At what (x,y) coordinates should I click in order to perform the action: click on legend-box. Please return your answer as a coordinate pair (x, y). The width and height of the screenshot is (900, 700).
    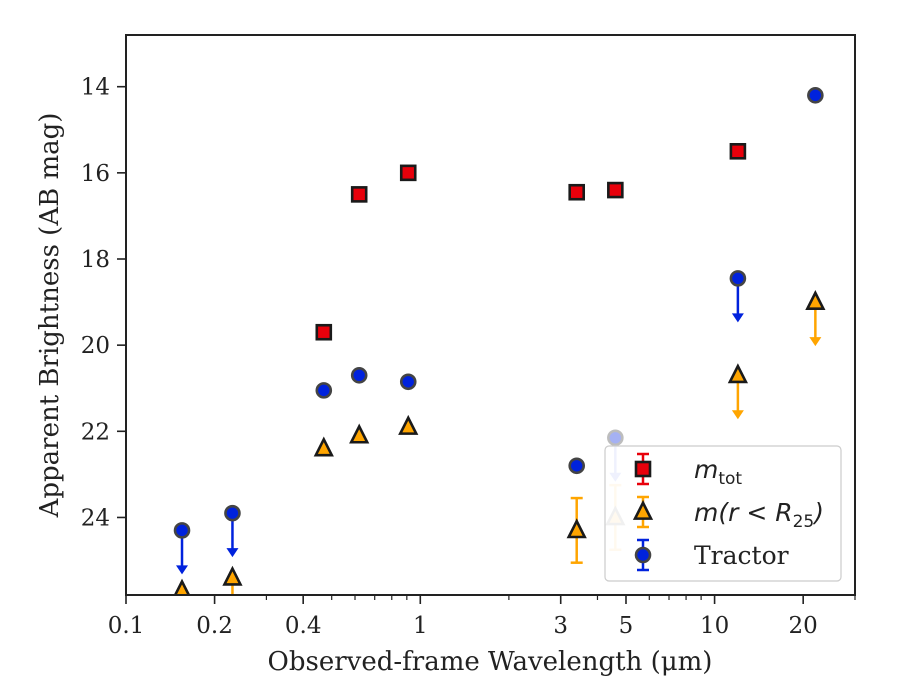
    Looking at the image, I should click on (723, 513).